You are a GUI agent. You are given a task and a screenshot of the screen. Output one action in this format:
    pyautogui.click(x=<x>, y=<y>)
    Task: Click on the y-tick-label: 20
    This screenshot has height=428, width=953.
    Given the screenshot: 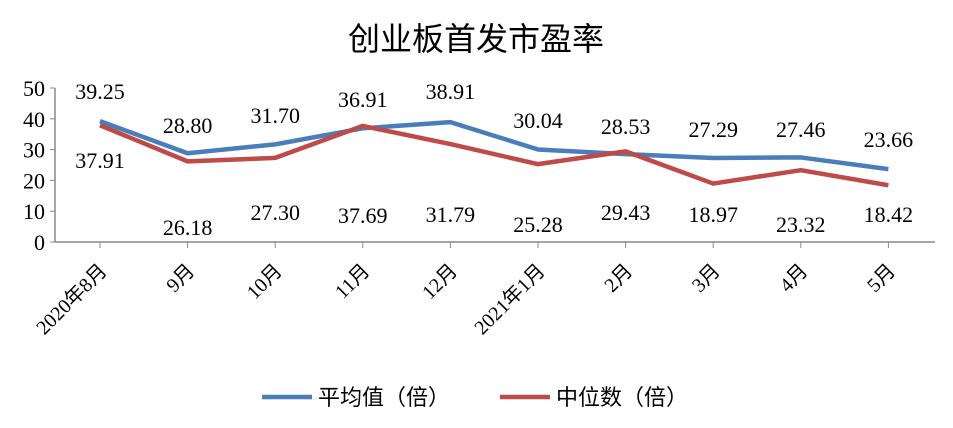 What is the action you would take?
    pyautogui.click(x=34, y=180)
    